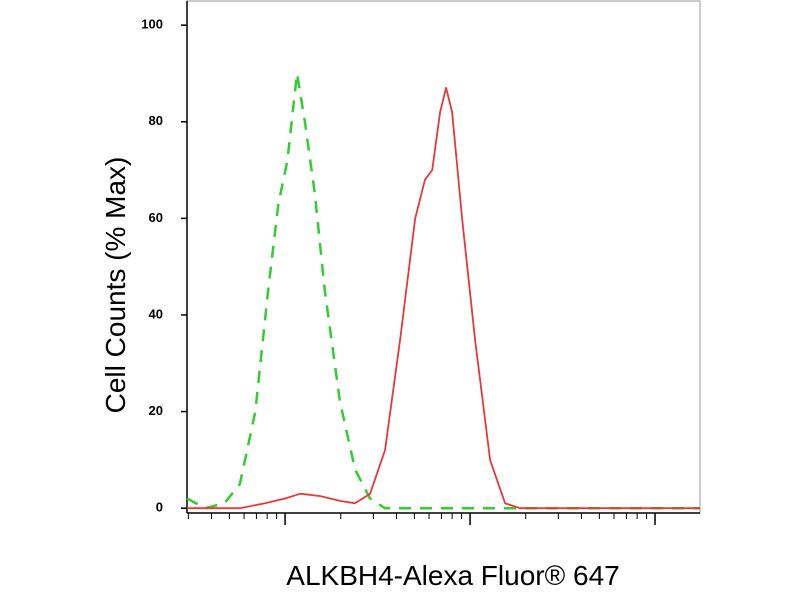 The image size is (800, 600). Describe the element at coordinates (156, 410) in the screenshot. I see `y-tick-label: 20` at that location.